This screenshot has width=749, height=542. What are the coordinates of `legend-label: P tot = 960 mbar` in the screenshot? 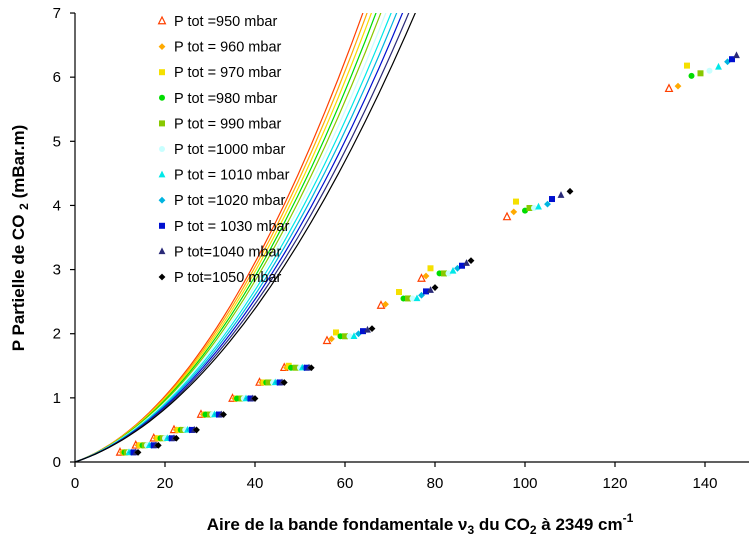 It's located at (228, 48).